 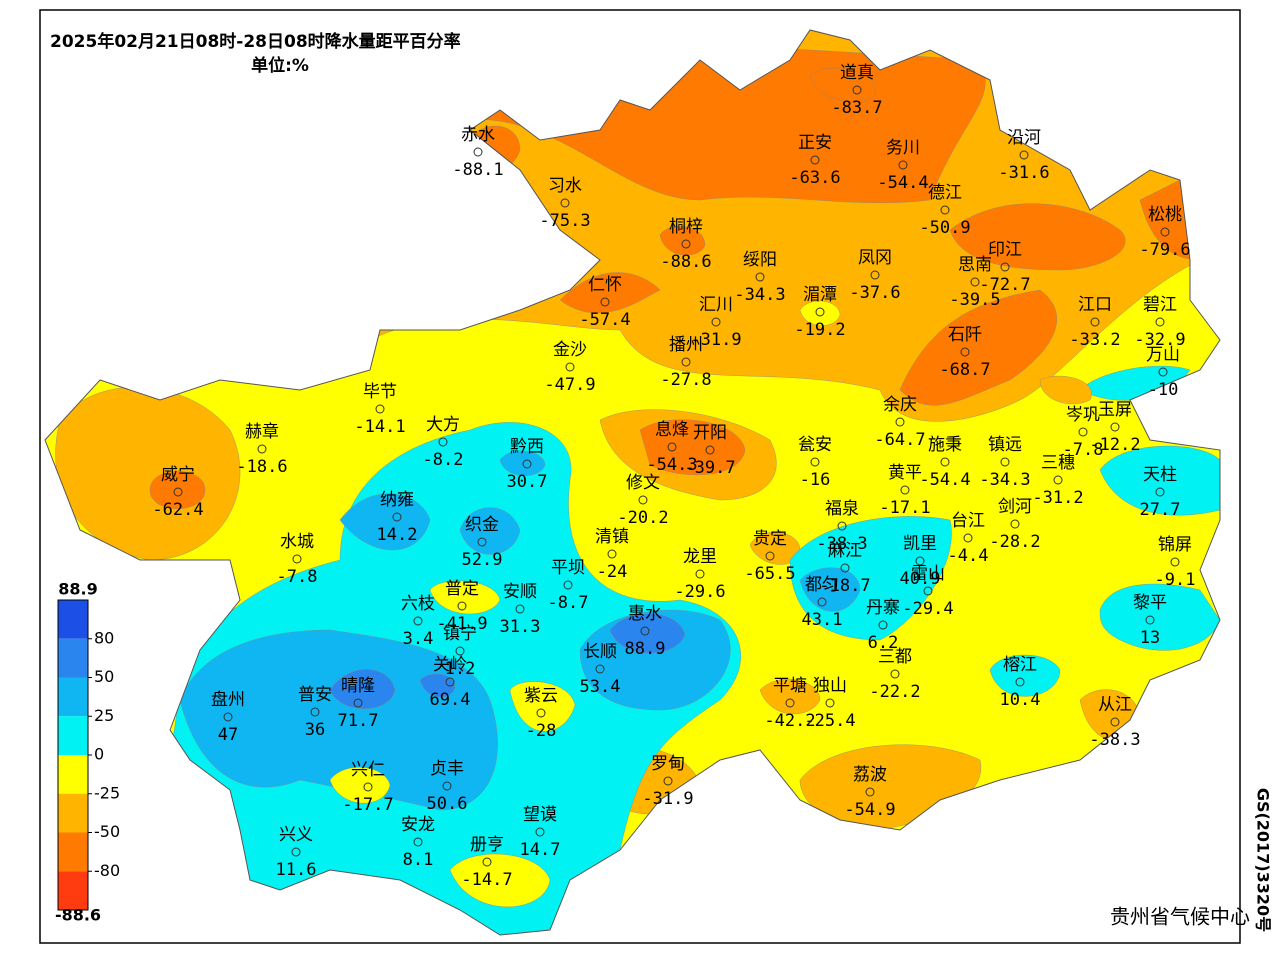 I want to click on station-name: 思南, so click(x=975, y=265).